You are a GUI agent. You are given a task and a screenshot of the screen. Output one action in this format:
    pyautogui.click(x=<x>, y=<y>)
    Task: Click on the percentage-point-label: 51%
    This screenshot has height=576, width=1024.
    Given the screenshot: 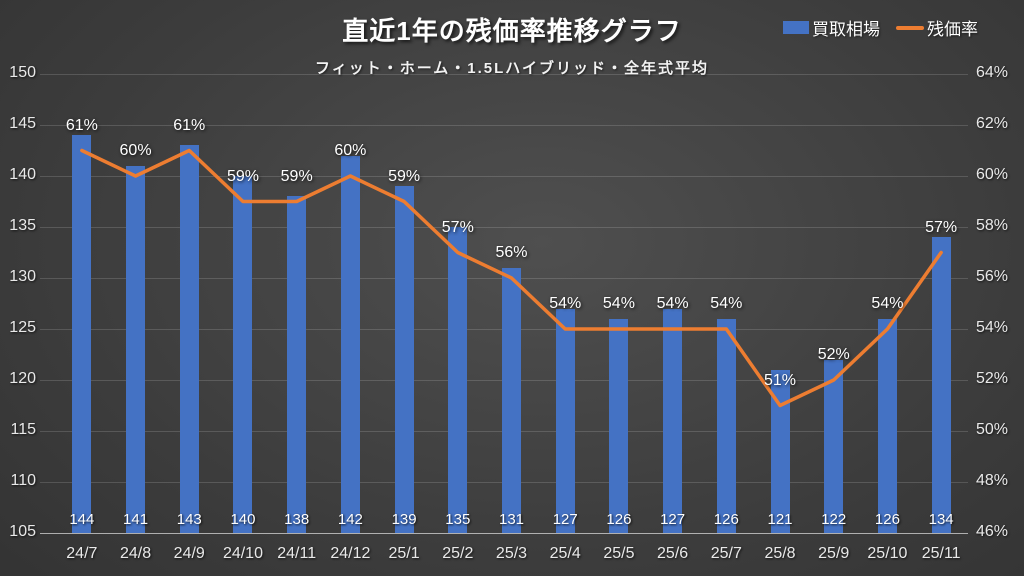 What is the action you would take?
    pyautogui.click(x=780, y=380)
    